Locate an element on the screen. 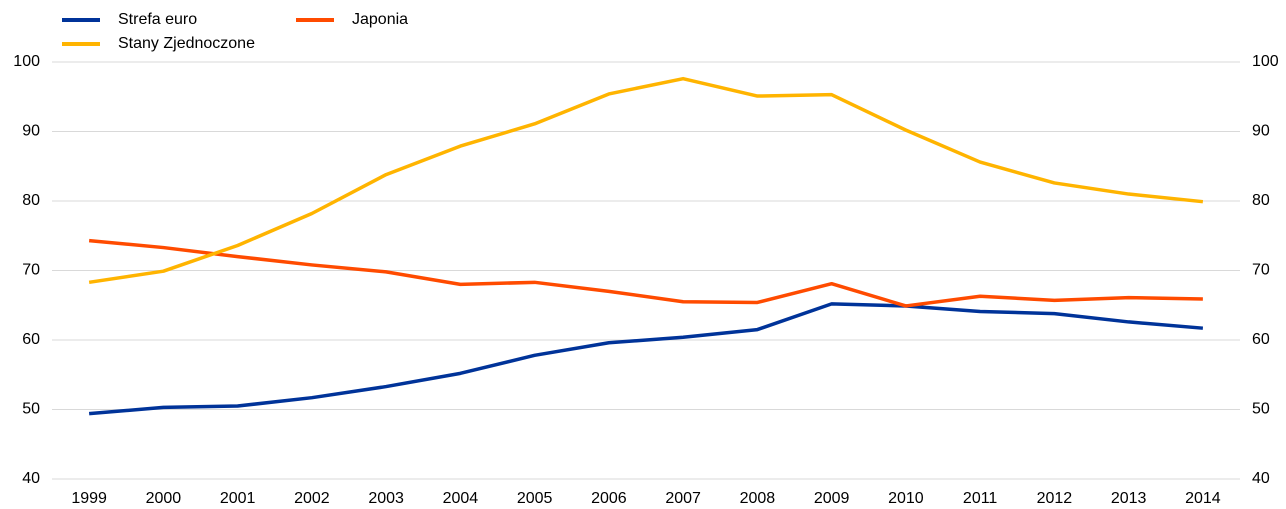 This screenshot has height=509, width=1286. y-tick-label: 100 is located at coordinates (26, 61).